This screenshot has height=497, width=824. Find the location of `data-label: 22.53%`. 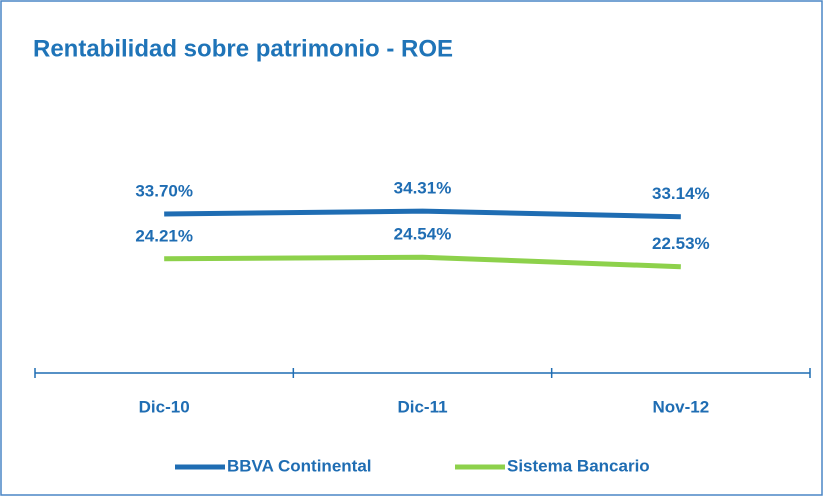

data-label: 22.53% is located at coordinates (681, 243).